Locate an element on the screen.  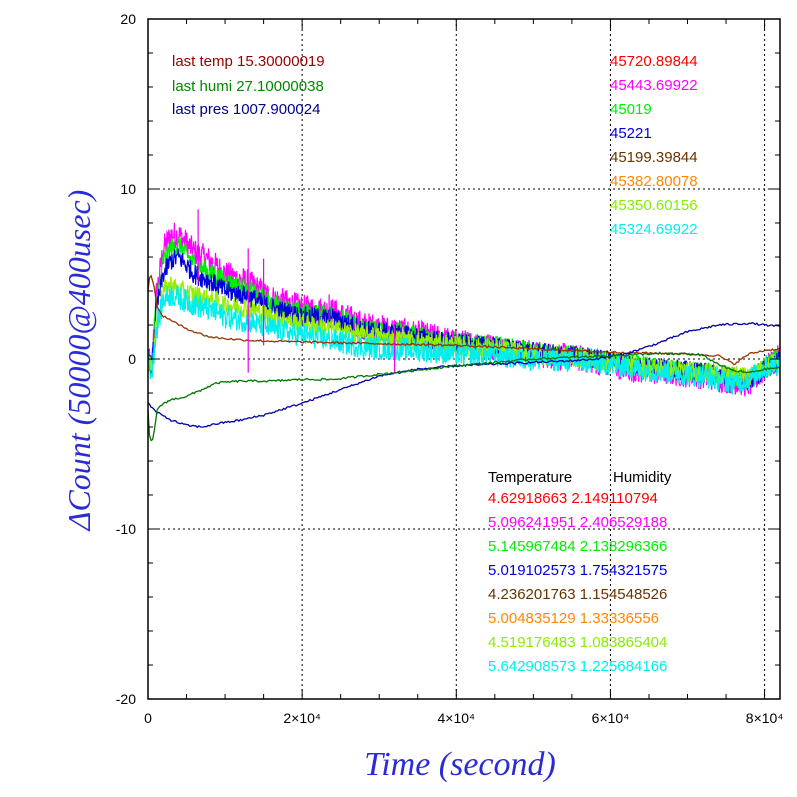
channel-value-2: 45443.69922 is located at coordinates (654, 85).